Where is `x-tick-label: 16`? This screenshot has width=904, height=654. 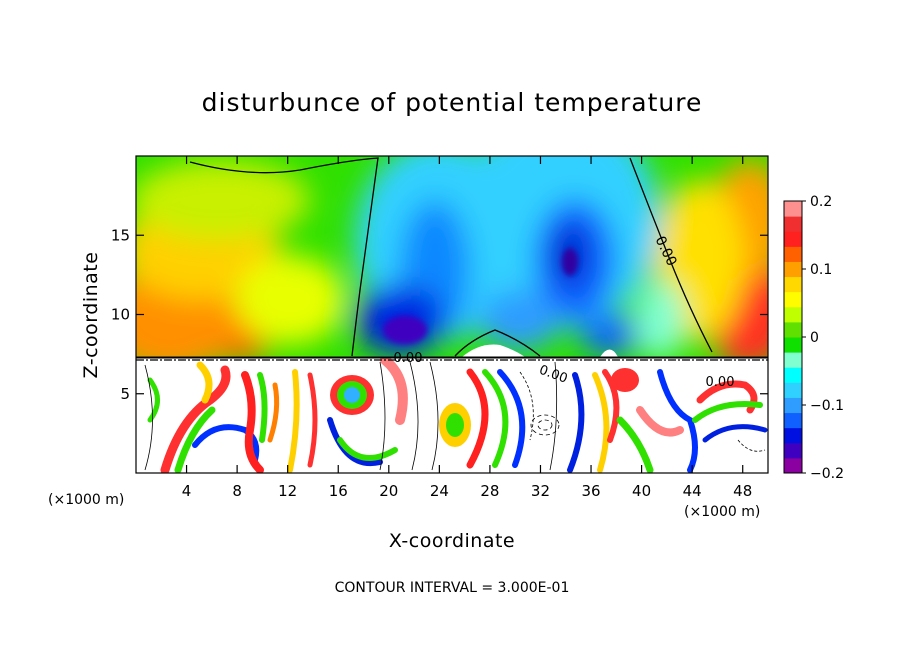 x-tick-label: 16 is located at coordinates (338, 491).